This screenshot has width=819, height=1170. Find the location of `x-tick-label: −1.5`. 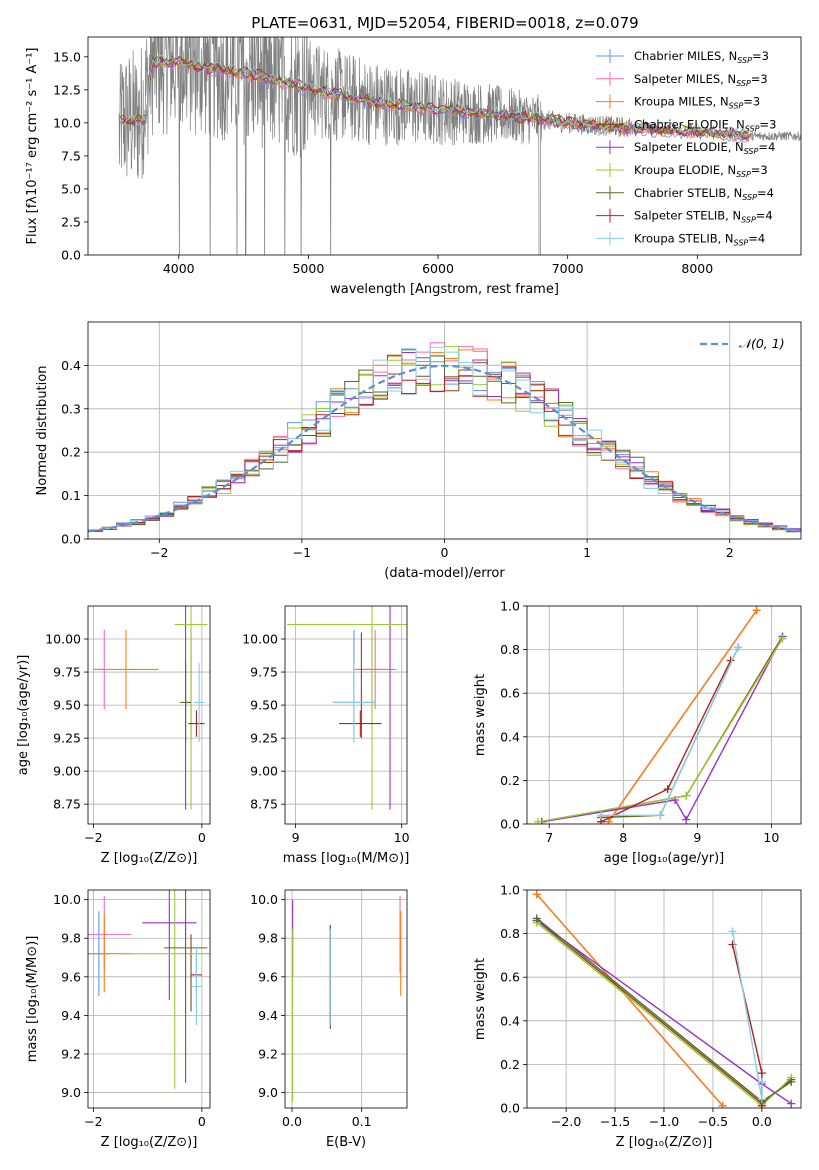

x-tick-label: −1.5 is located at coordinates (615, 1121).